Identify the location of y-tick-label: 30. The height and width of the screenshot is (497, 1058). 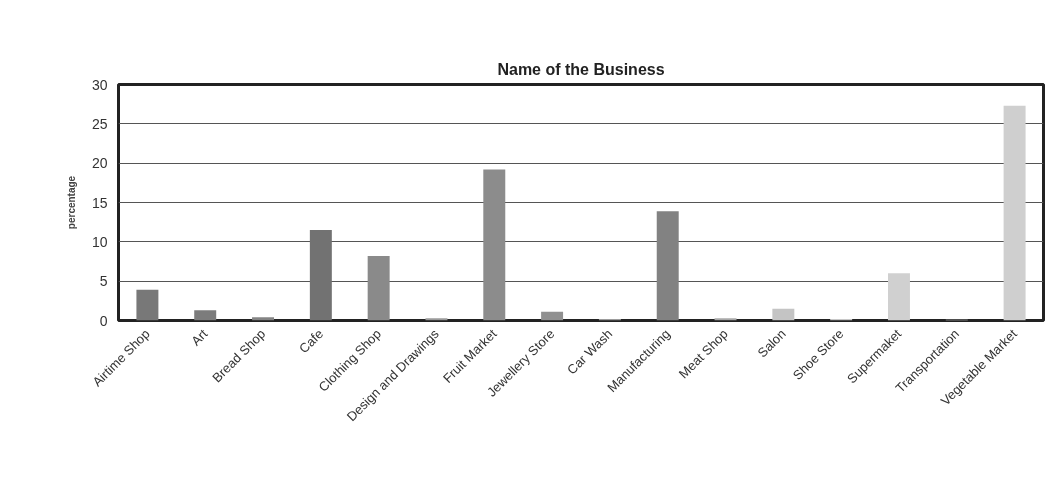
(99, 84).